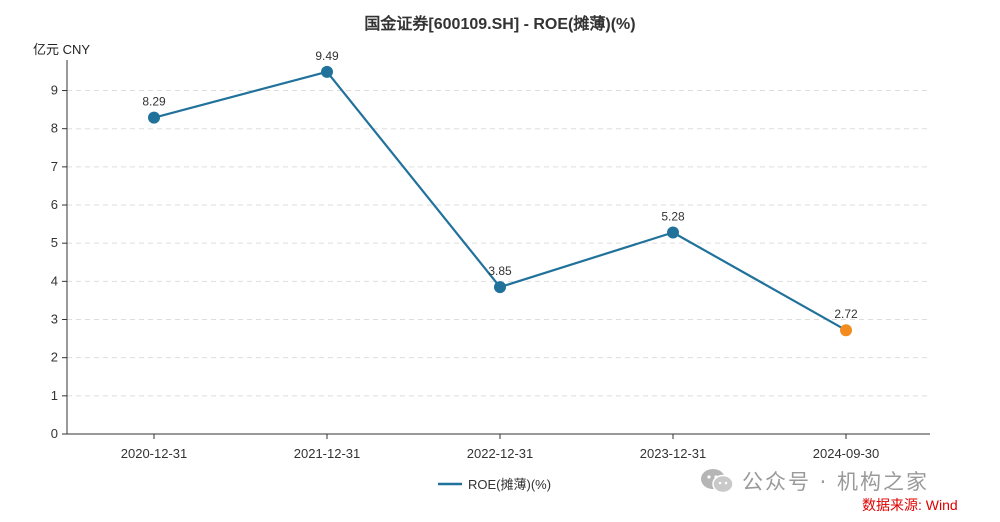 The width and height of the screenshot is (1000, 522). What do you see at coordinates (54, 90) in the screenshot?
I see `y-tick-label-9: 9` at bounding box center [54, 90].